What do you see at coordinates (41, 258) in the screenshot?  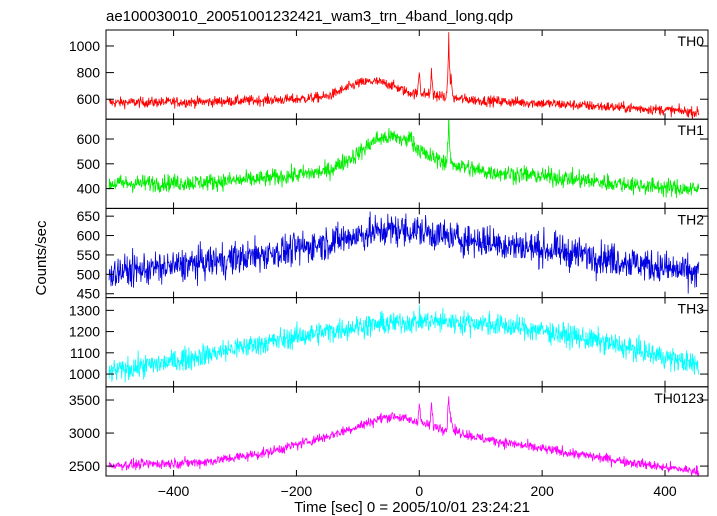 I see `y-axis-label: Counts/sec` at bounding box center [41, 258].